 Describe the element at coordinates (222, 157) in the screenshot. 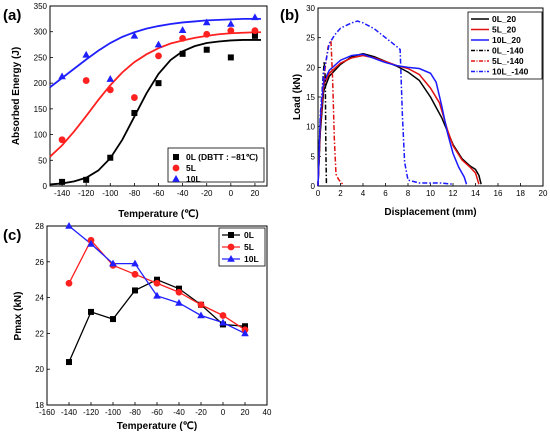

I see `panel-a-legend-label-0: 0L (DBTT : −81℃)` at that location.